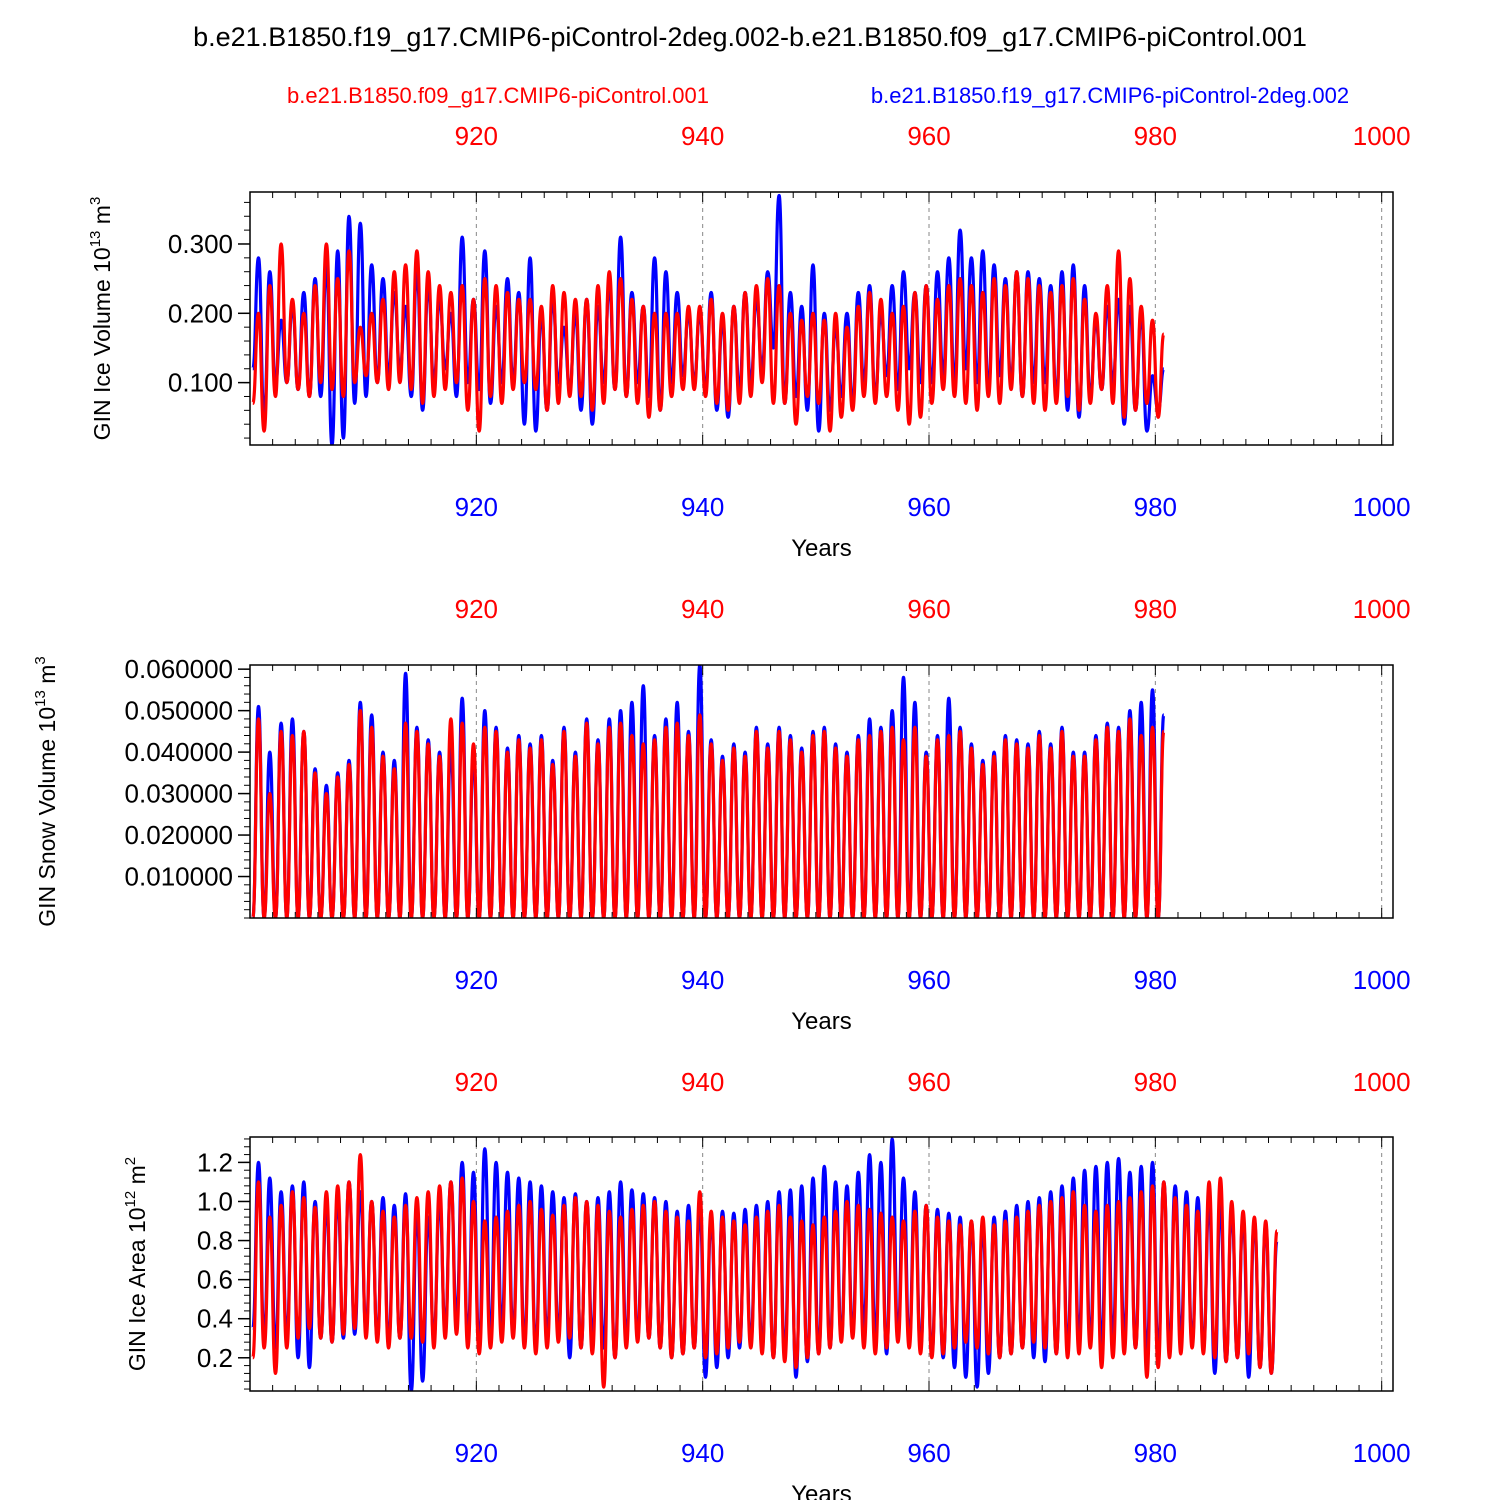 Image resolution: width=1500 pixels, height=1500 pixels. I want to click on y-axis-title: GIN Snow Volume 1013 m3, so click(46, 791).